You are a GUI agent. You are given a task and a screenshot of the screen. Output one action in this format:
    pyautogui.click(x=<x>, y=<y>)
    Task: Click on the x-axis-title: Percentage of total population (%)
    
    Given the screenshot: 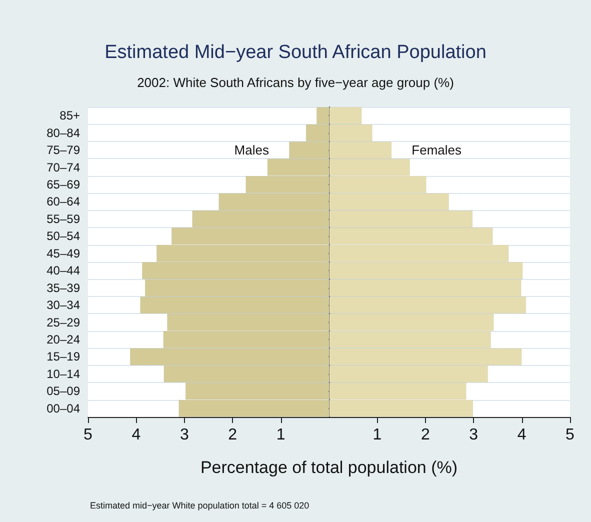 What is the action you would take?
    pyautogui.click(x=329, y=467)
    